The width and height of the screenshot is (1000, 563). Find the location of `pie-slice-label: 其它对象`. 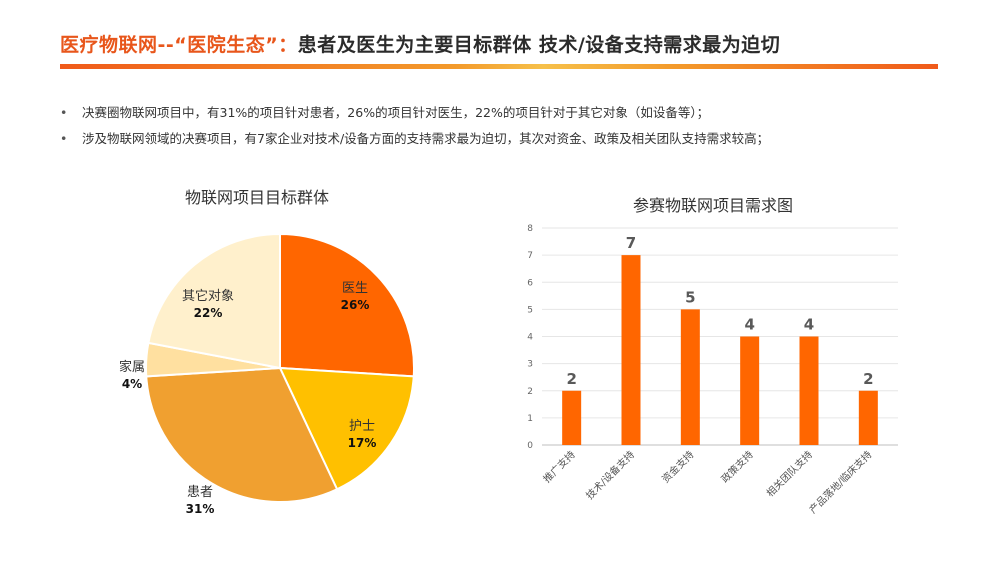

pie-slice-label: 其它对象 is located at coordinates (208, 296).